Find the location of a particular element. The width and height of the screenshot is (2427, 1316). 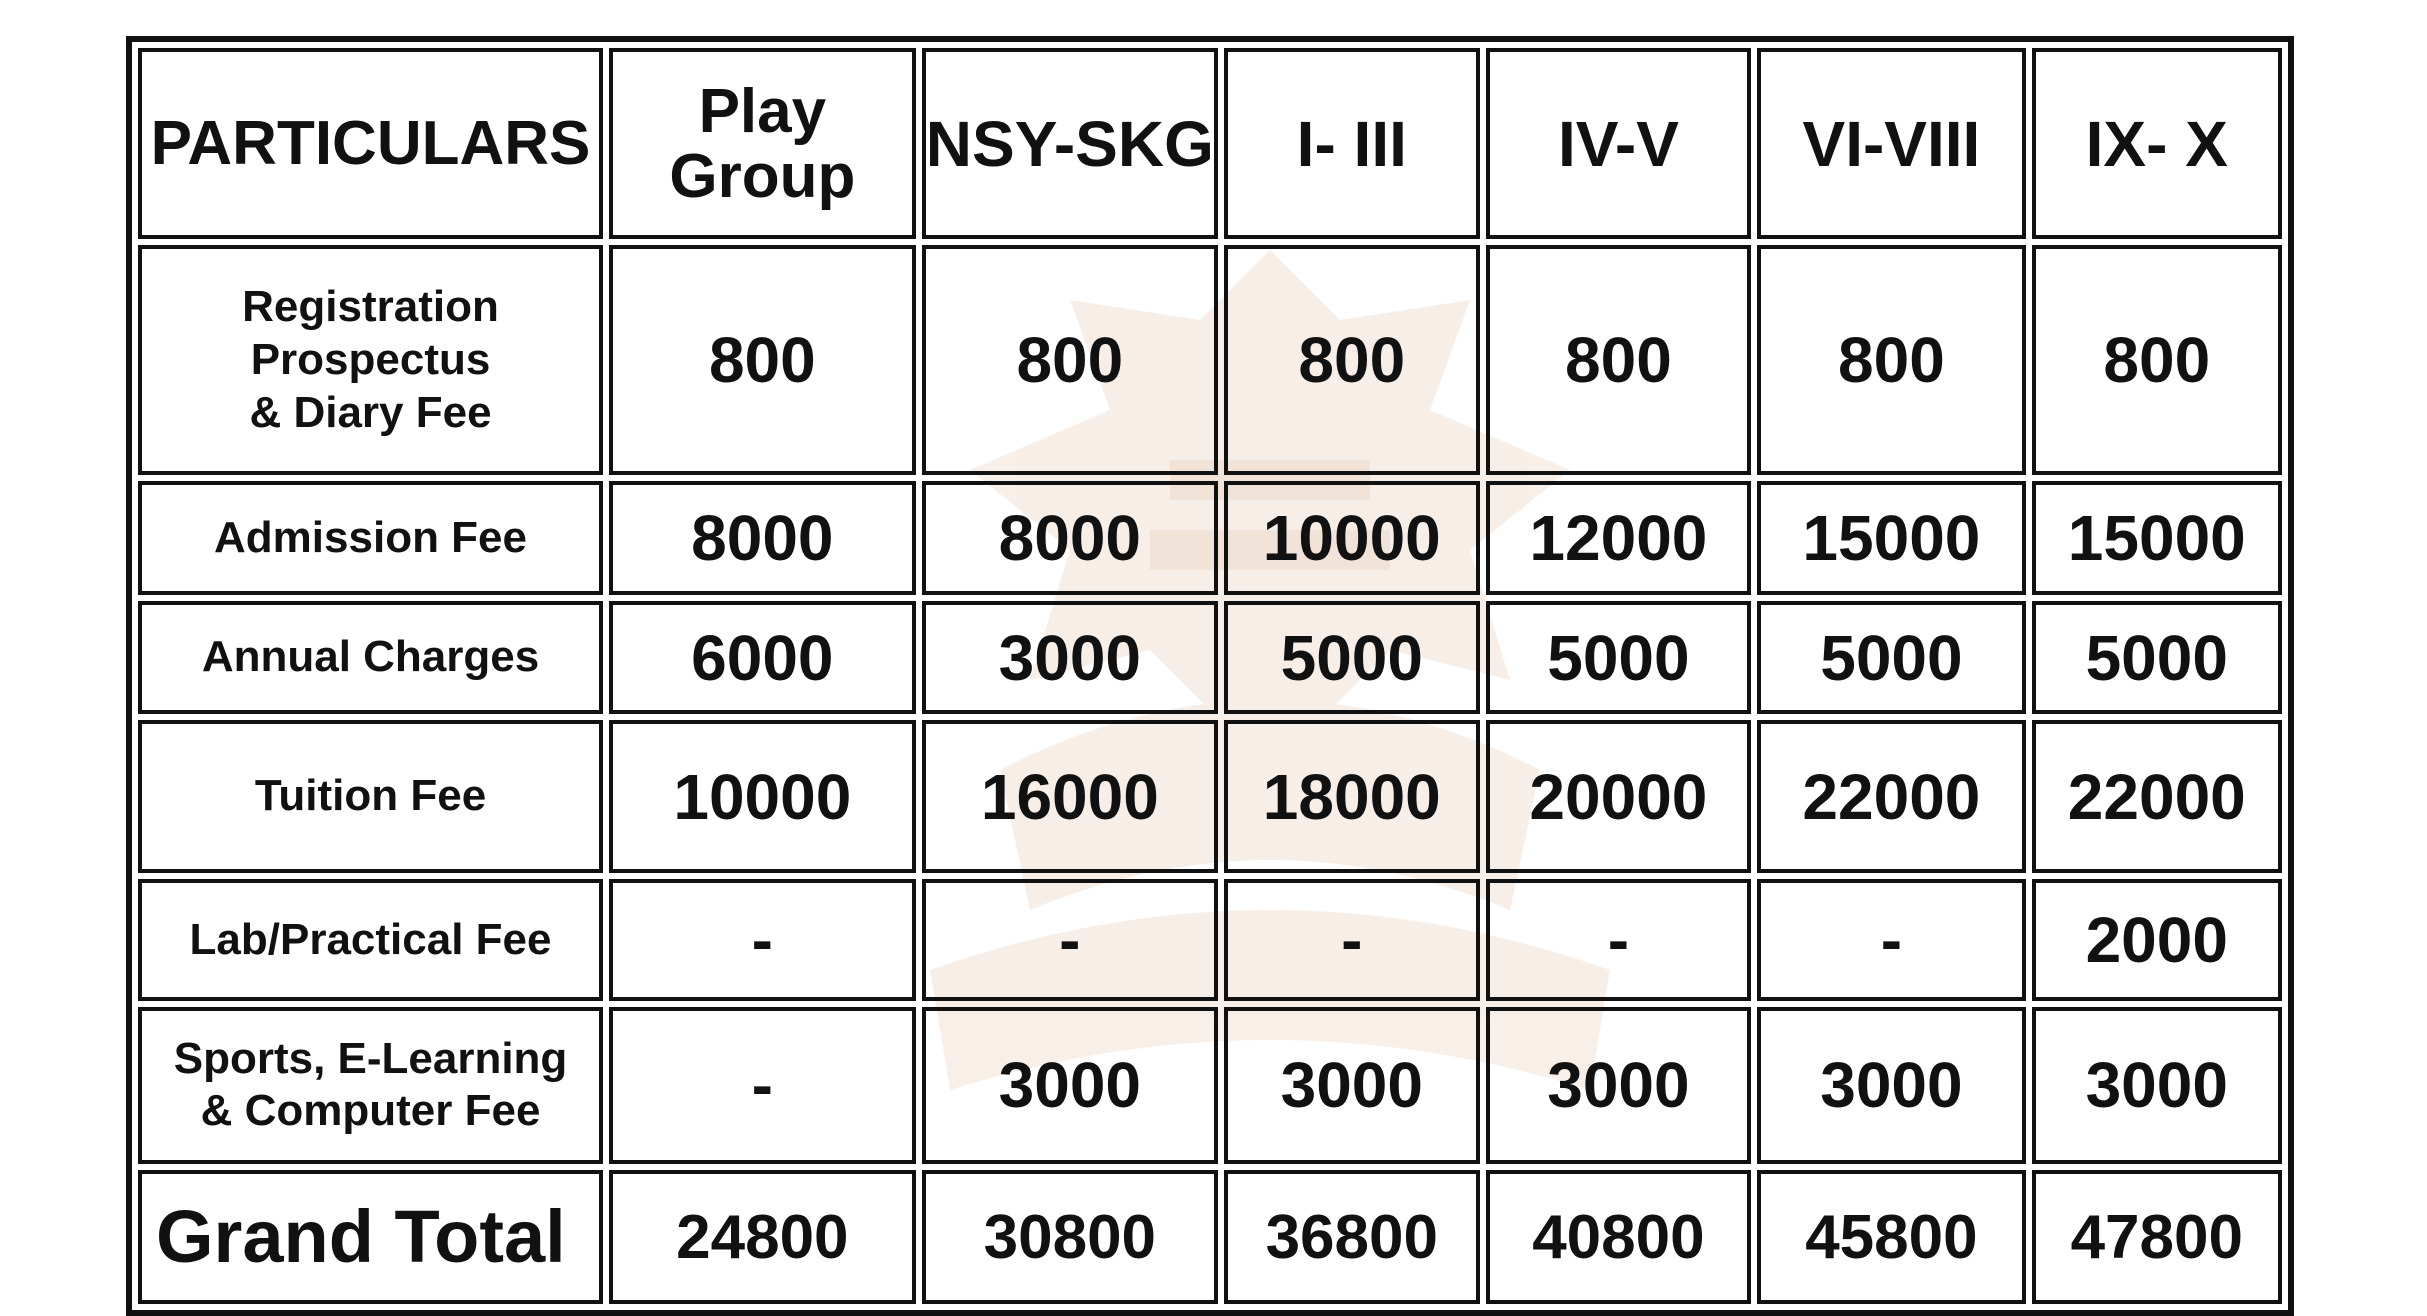

row-label-line: Lab/Practical Fee is located at coordinates (370, 939).